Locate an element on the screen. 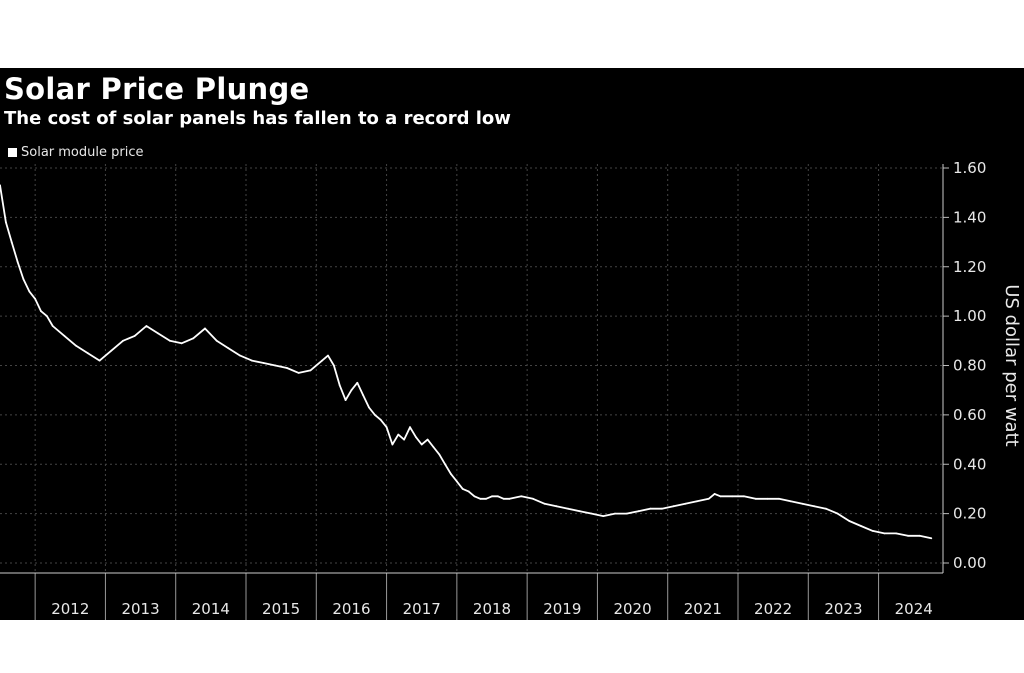 The image size is (1024, 673). x-tick-label: 2021 is located at coordinates (703, 609).